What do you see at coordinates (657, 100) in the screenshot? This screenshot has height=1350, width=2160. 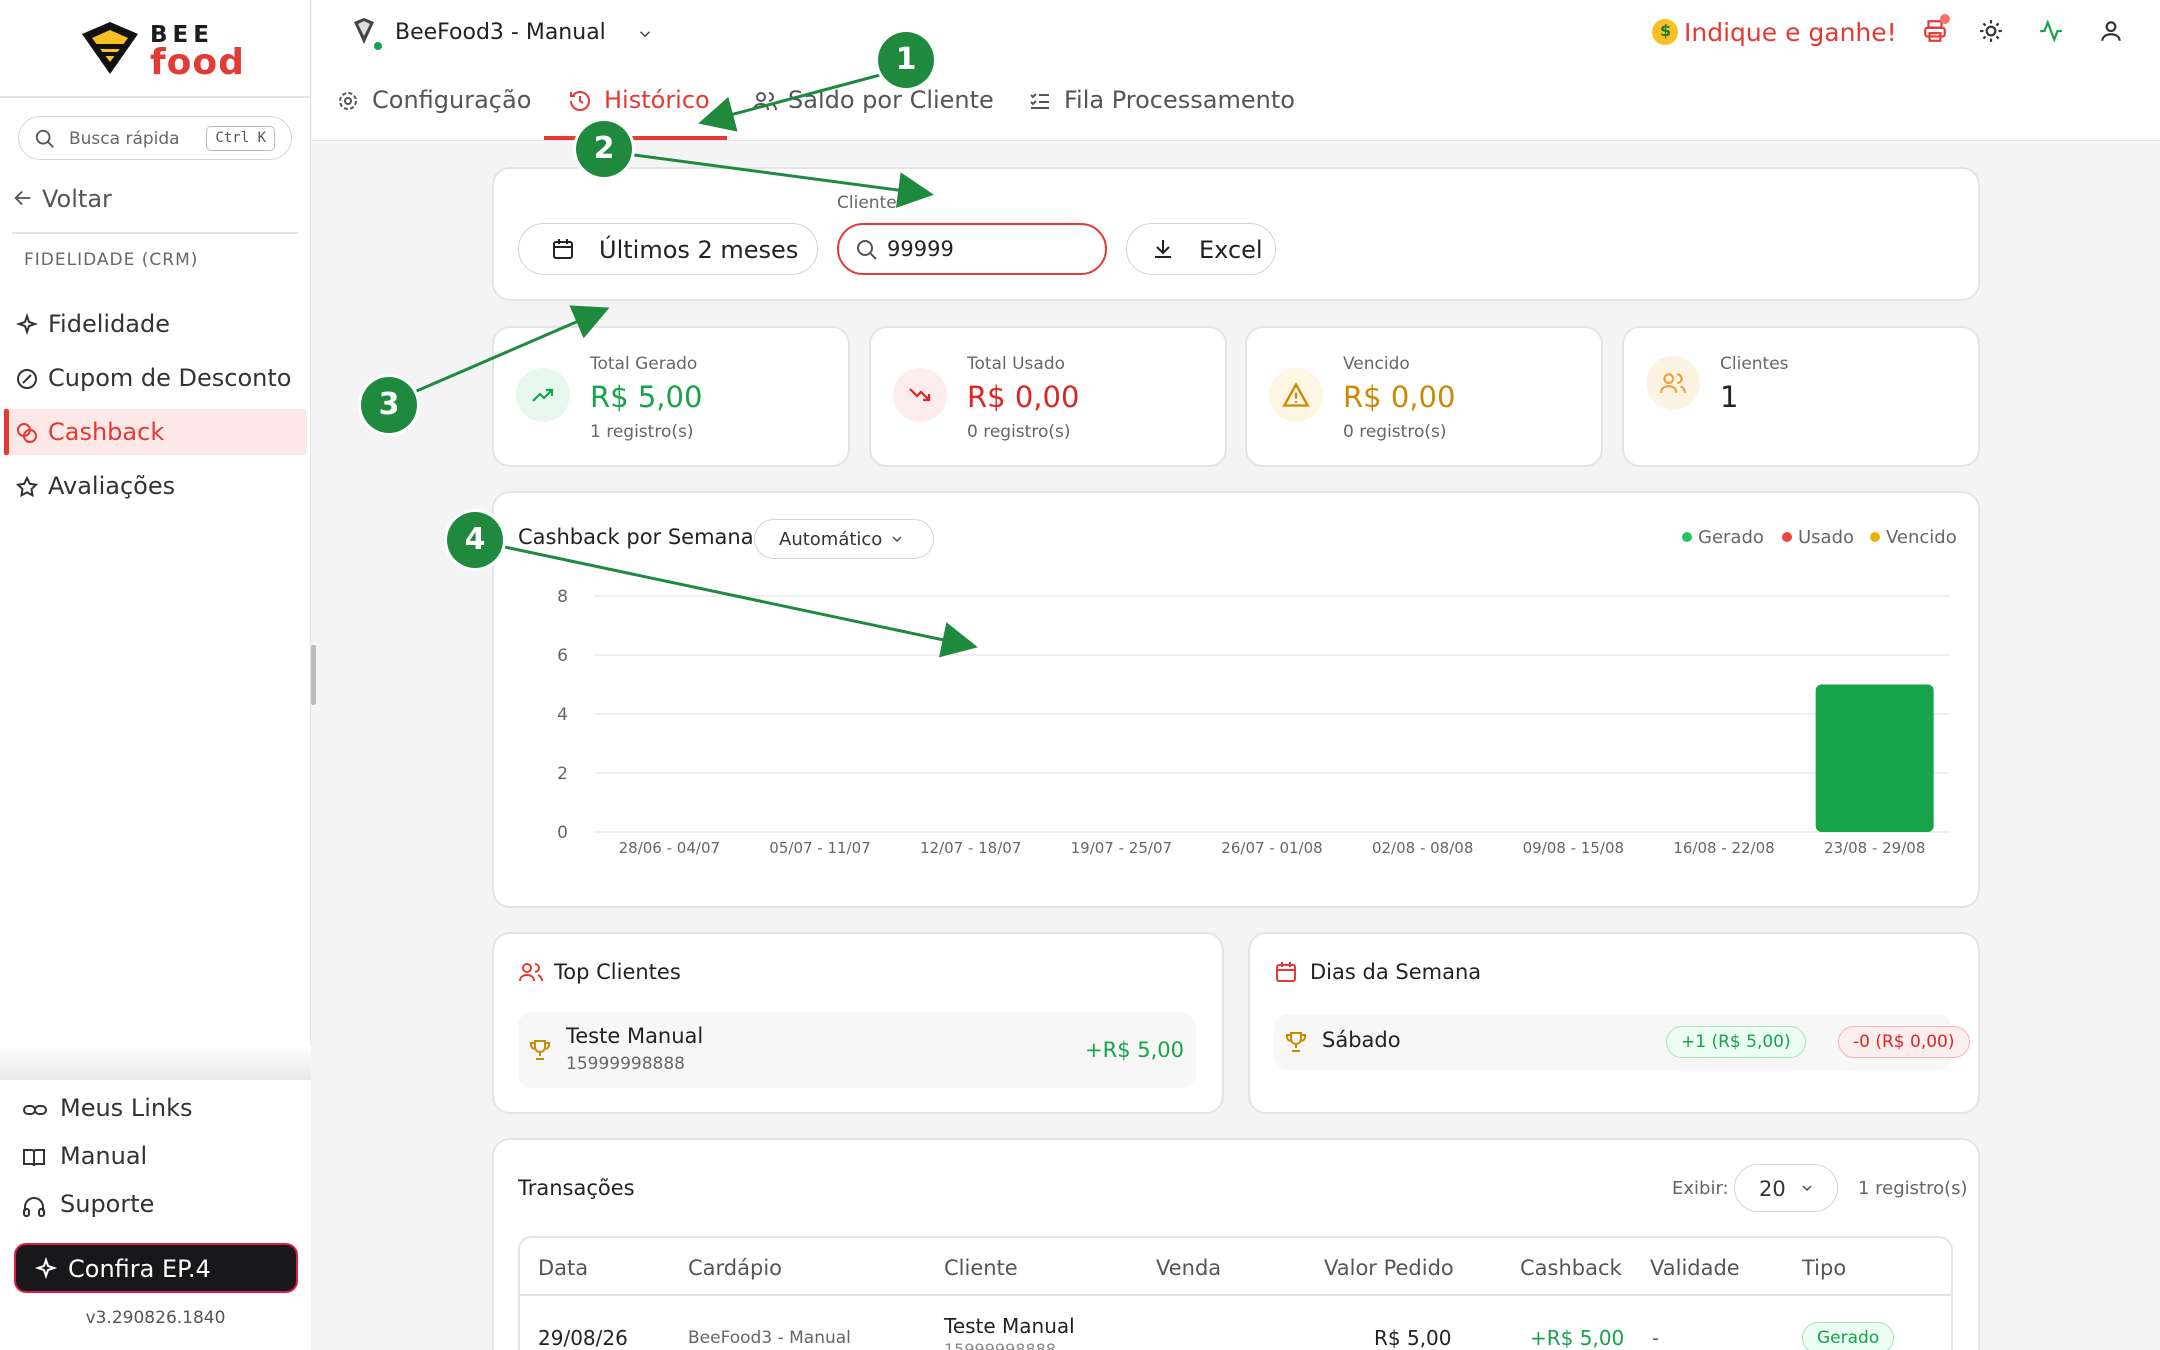 I see `tab-label: Histórico` at bounding box center [657, 100].